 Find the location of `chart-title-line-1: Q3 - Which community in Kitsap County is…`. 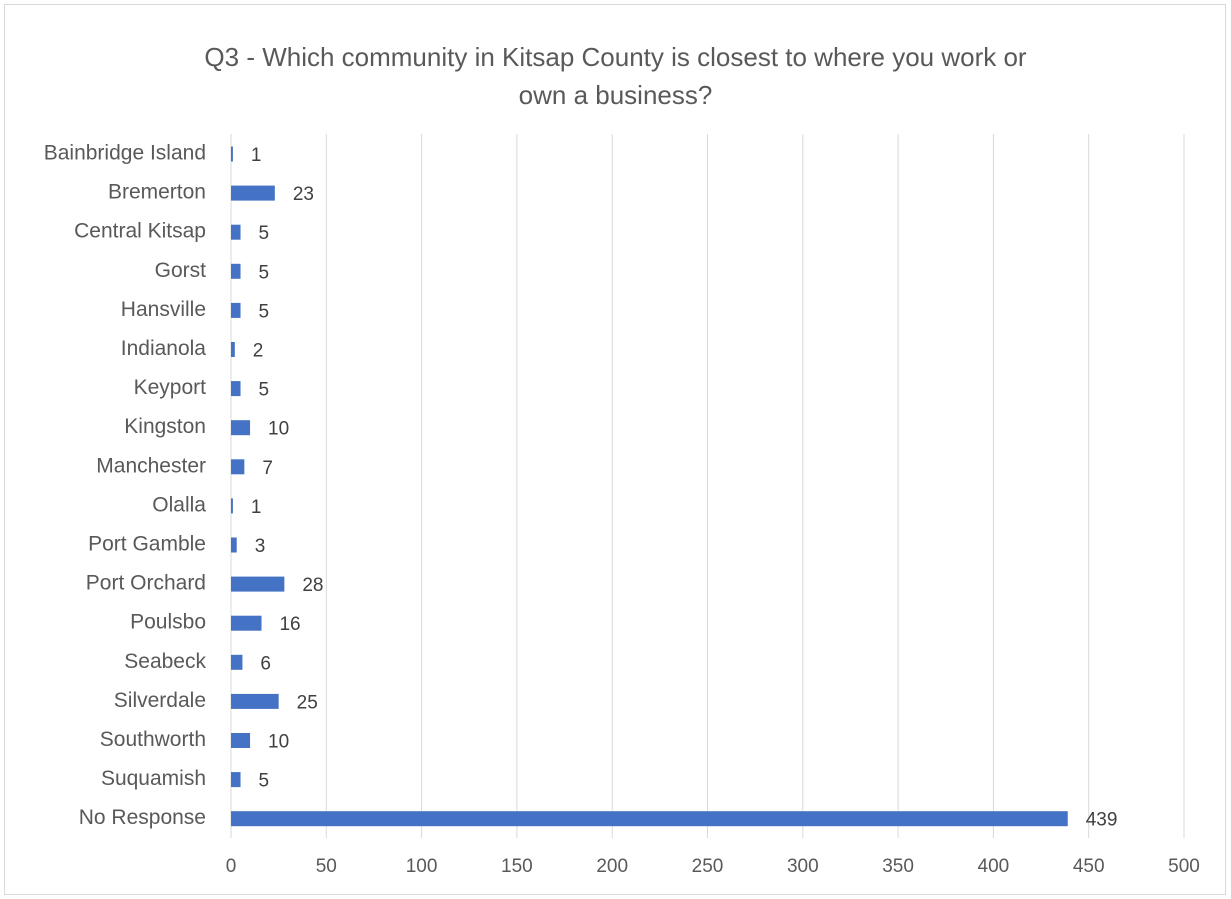

chart-title-line-1: Q3 - Which community in Kitsap County is… is located at coordinates (615, 57).